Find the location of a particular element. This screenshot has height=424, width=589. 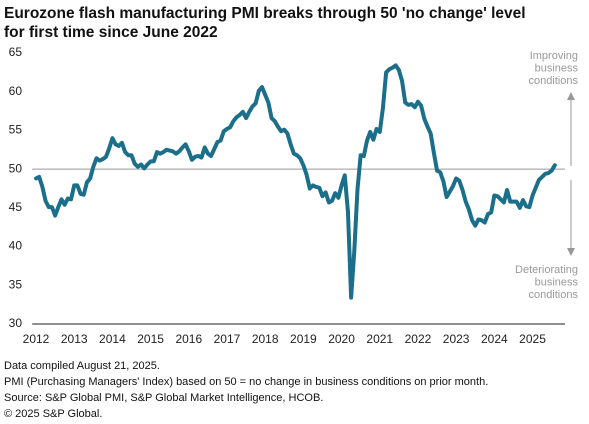

x-tick-label: 2021 is located at coordinates (379, 339).